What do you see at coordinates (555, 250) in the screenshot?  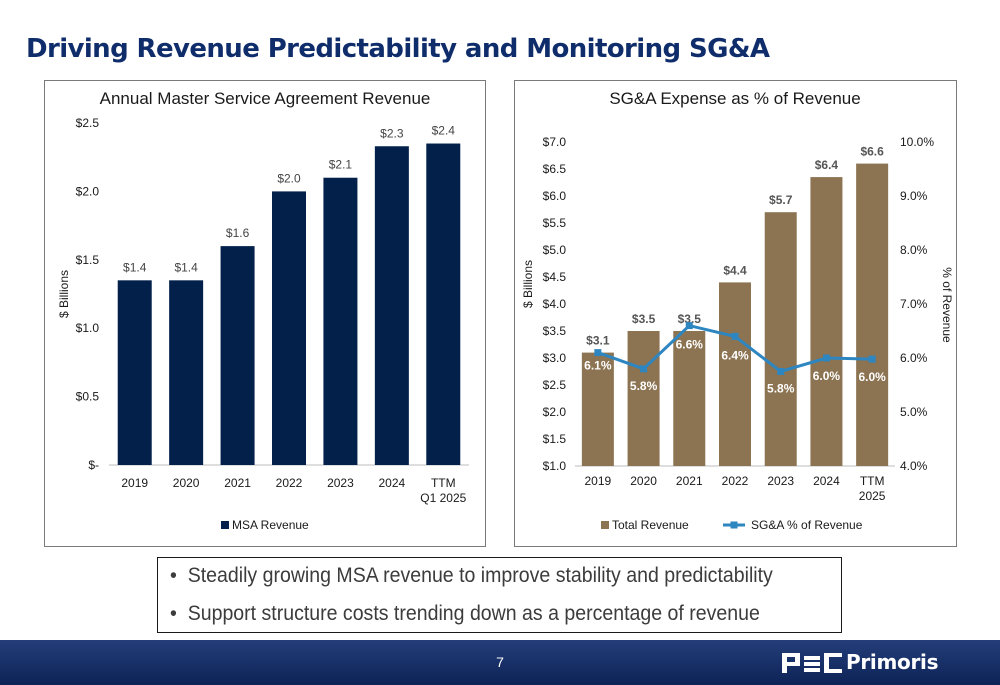 I see `y-tick-label: $5.0` at bounding box center [555, 250].